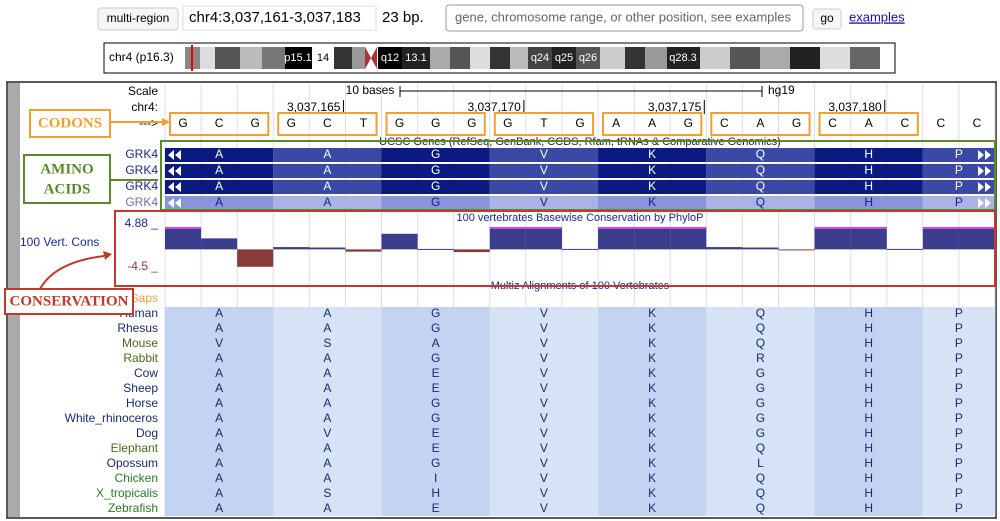 The image size is (1000, 521). What do you see at coordinates (877, 16) in the screenshot?
I see `examples-link: examples` at bounding box center [877, 16].